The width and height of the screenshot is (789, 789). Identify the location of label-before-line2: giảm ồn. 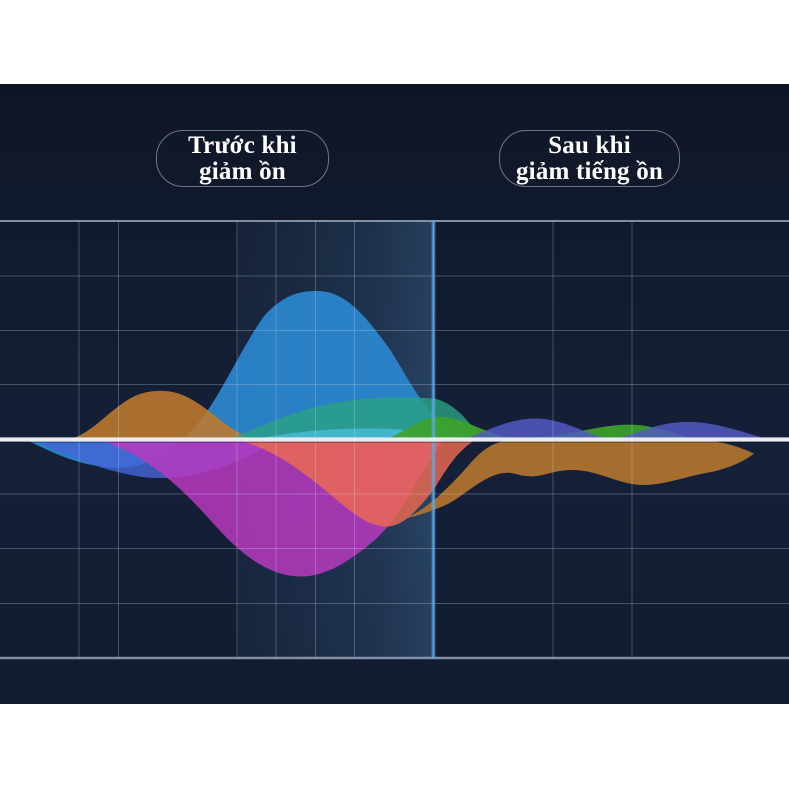
(242, 171).